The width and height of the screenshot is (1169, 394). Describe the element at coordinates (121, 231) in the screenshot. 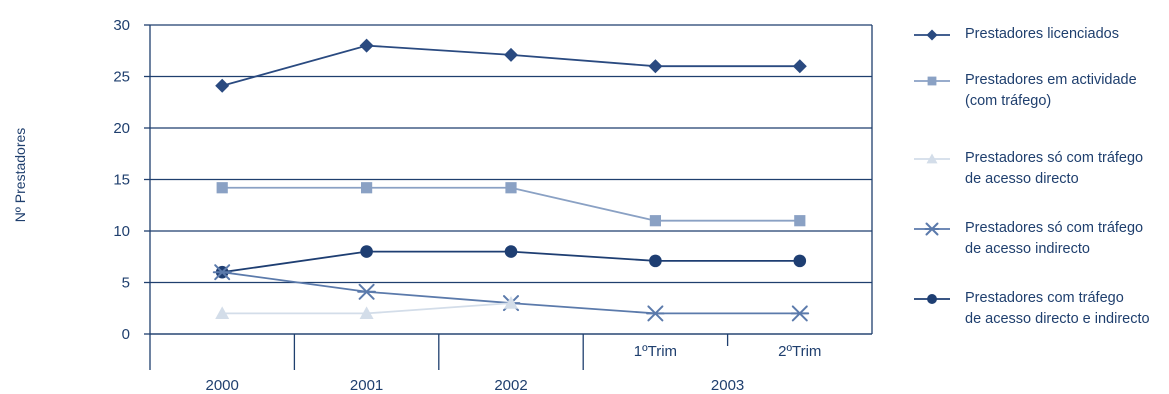

I see `y-tick-label: 10` at that location.